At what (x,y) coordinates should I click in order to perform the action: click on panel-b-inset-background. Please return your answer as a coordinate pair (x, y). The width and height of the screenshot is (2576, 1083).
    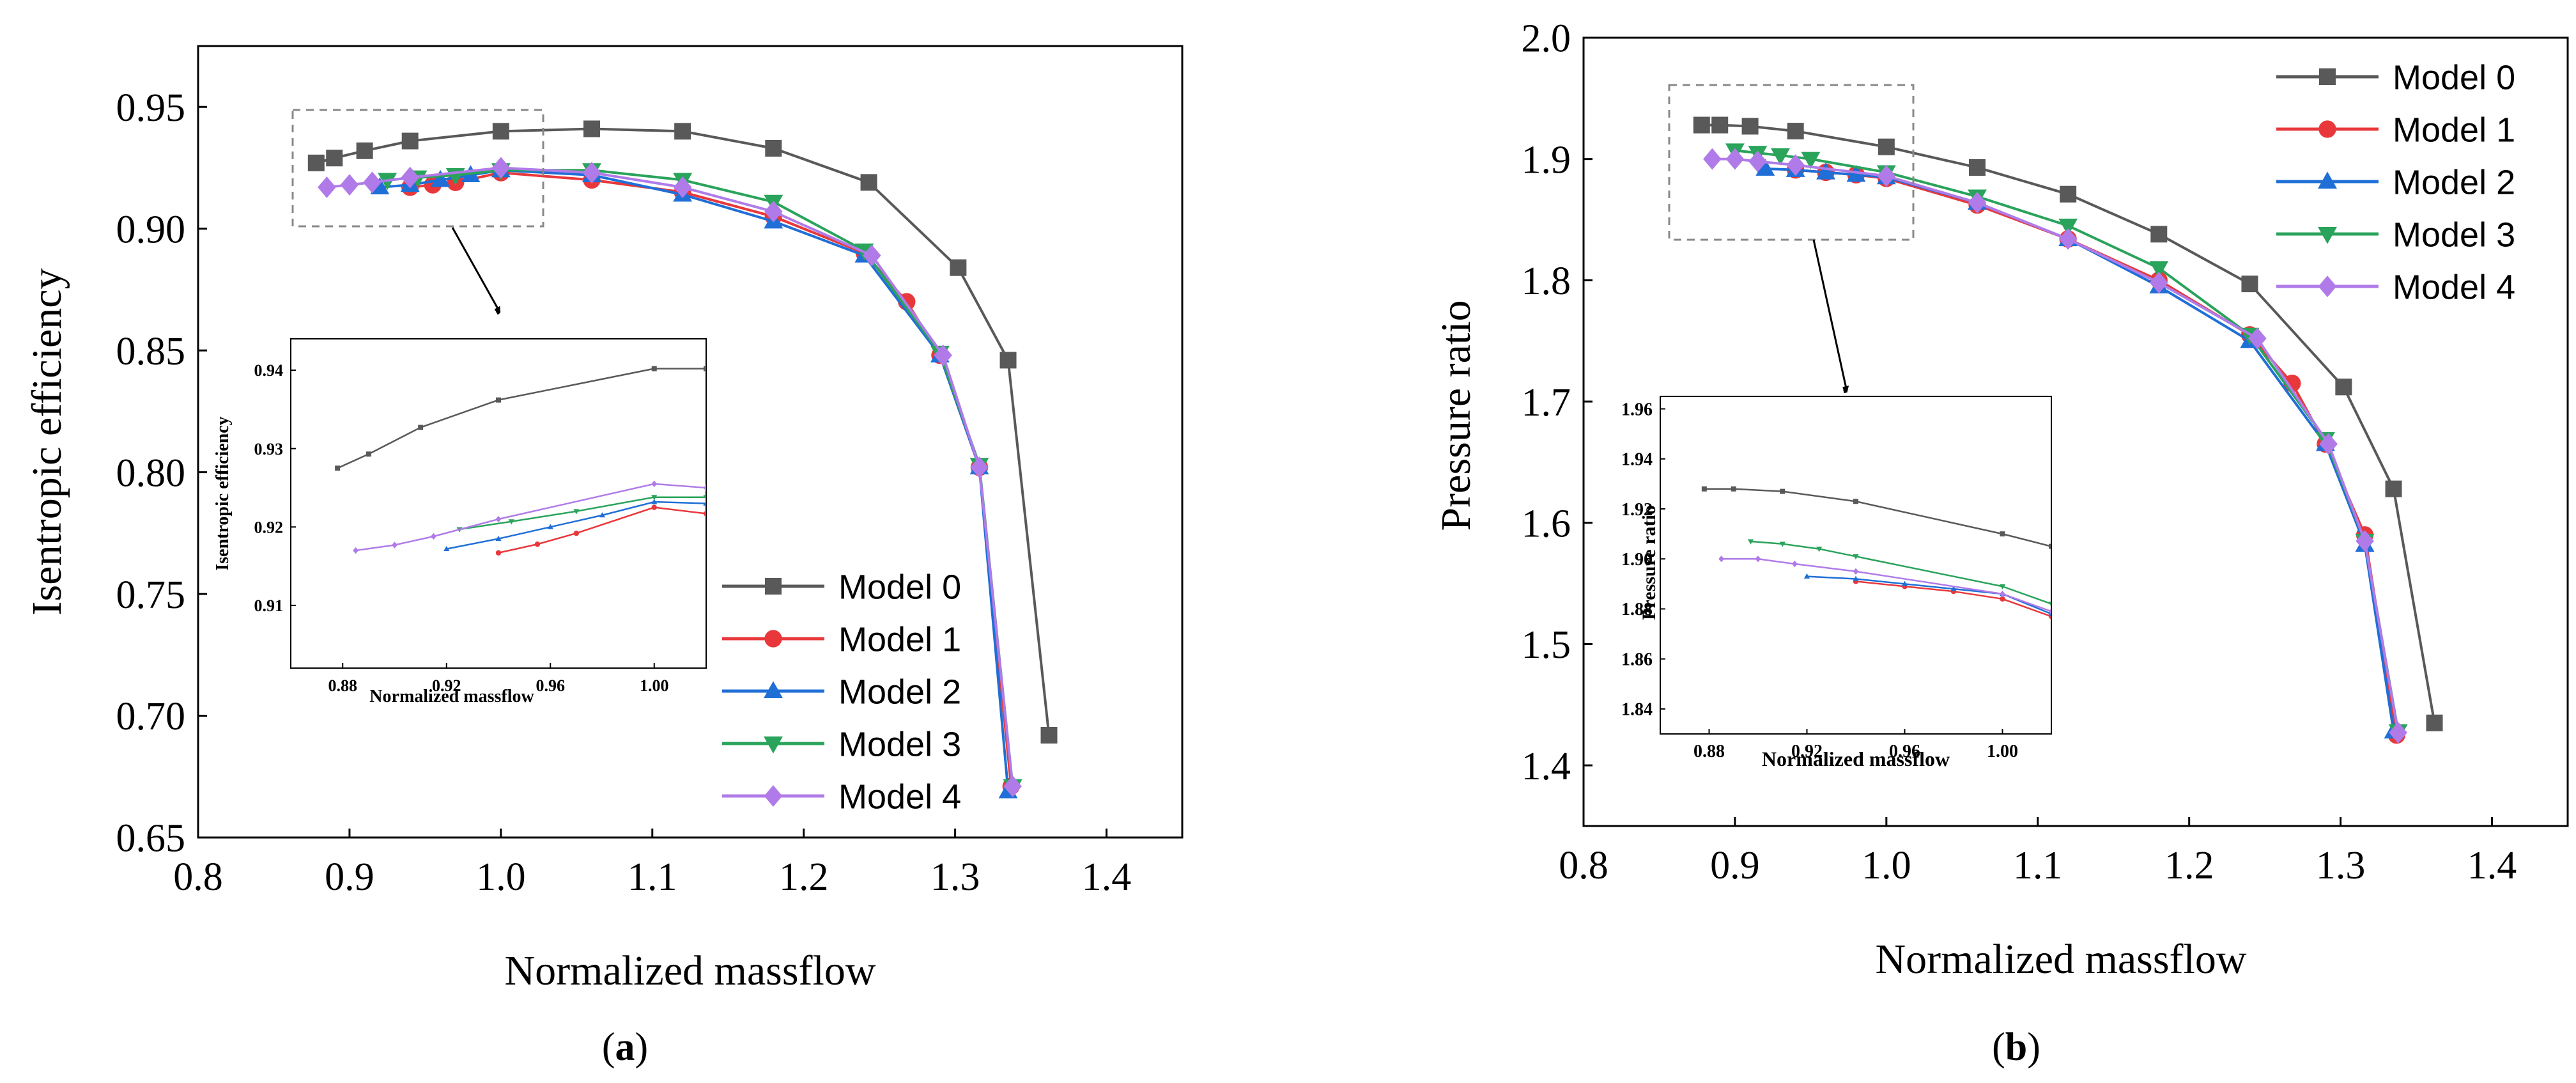
    Looking at the image, I should click on (1856, 565).